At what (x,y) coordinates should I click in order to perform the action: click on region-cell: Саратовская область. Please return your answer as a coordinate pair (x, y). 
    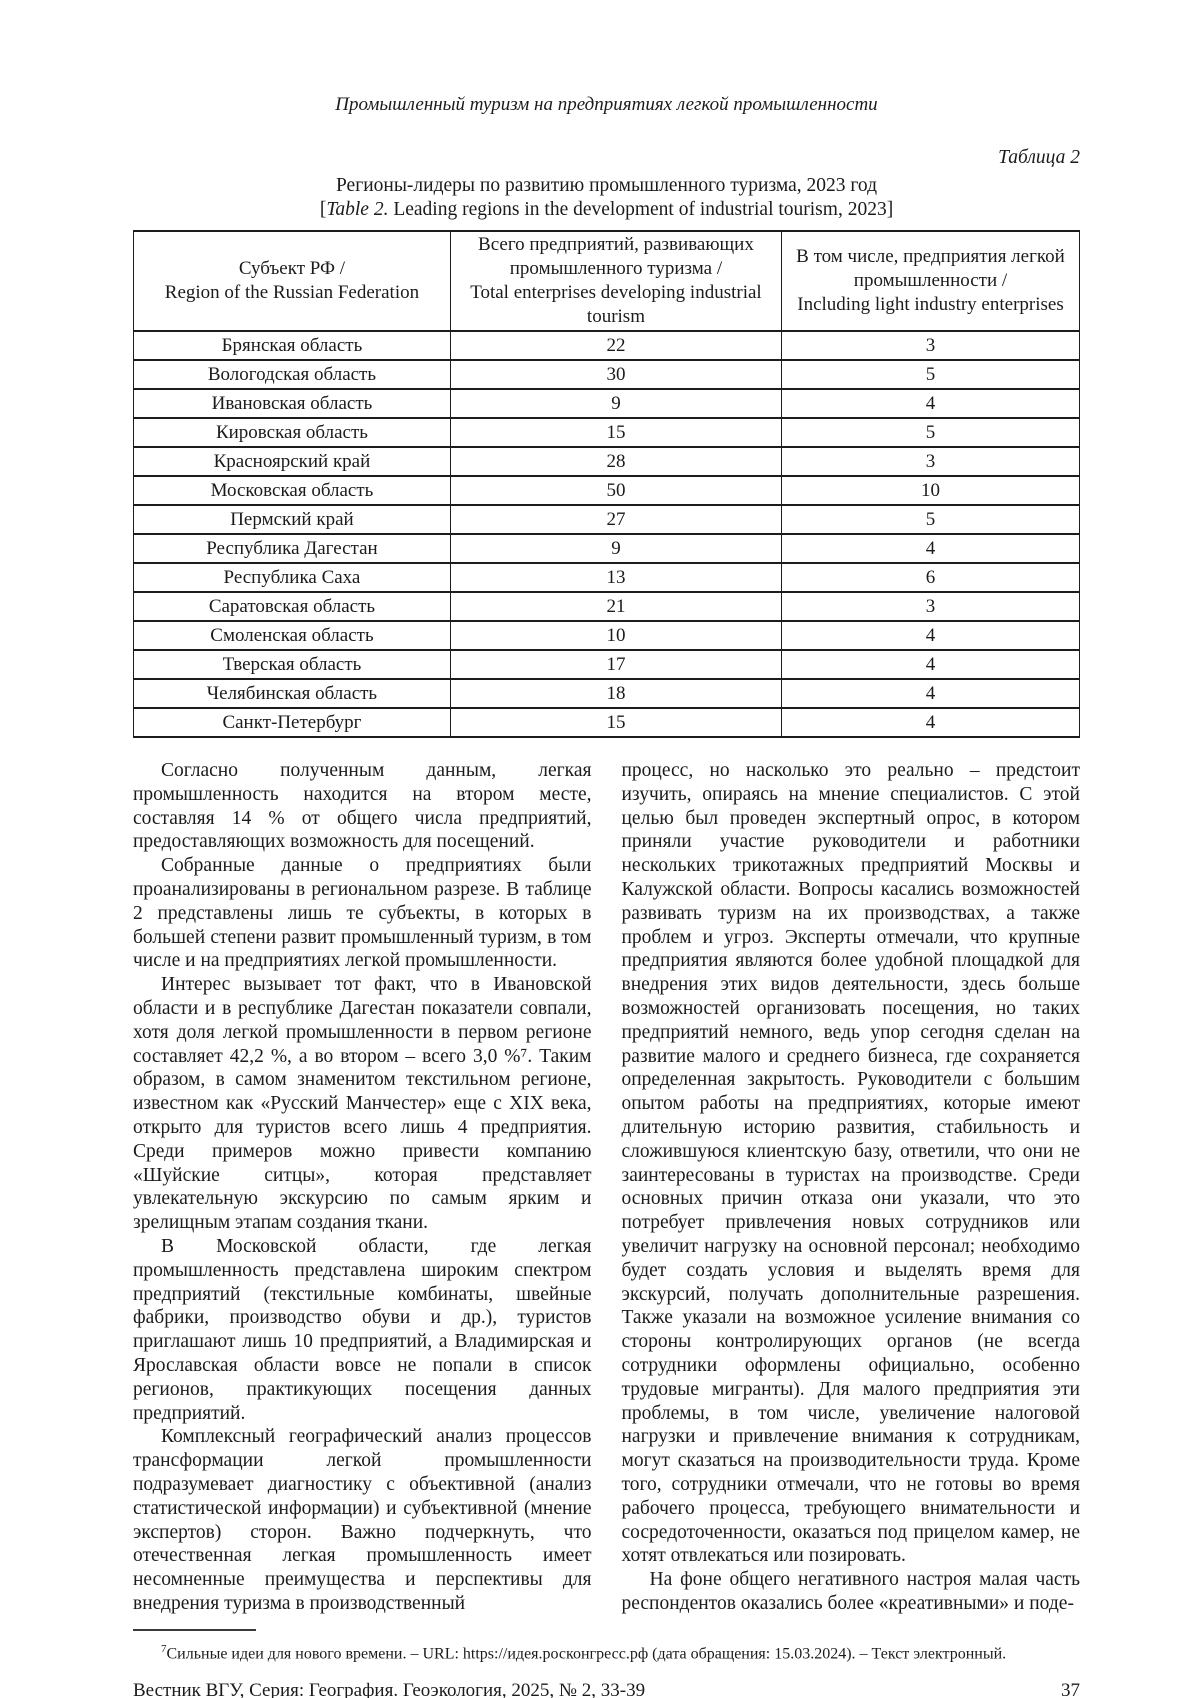
    Looking at the image, I should click on (292, 606).